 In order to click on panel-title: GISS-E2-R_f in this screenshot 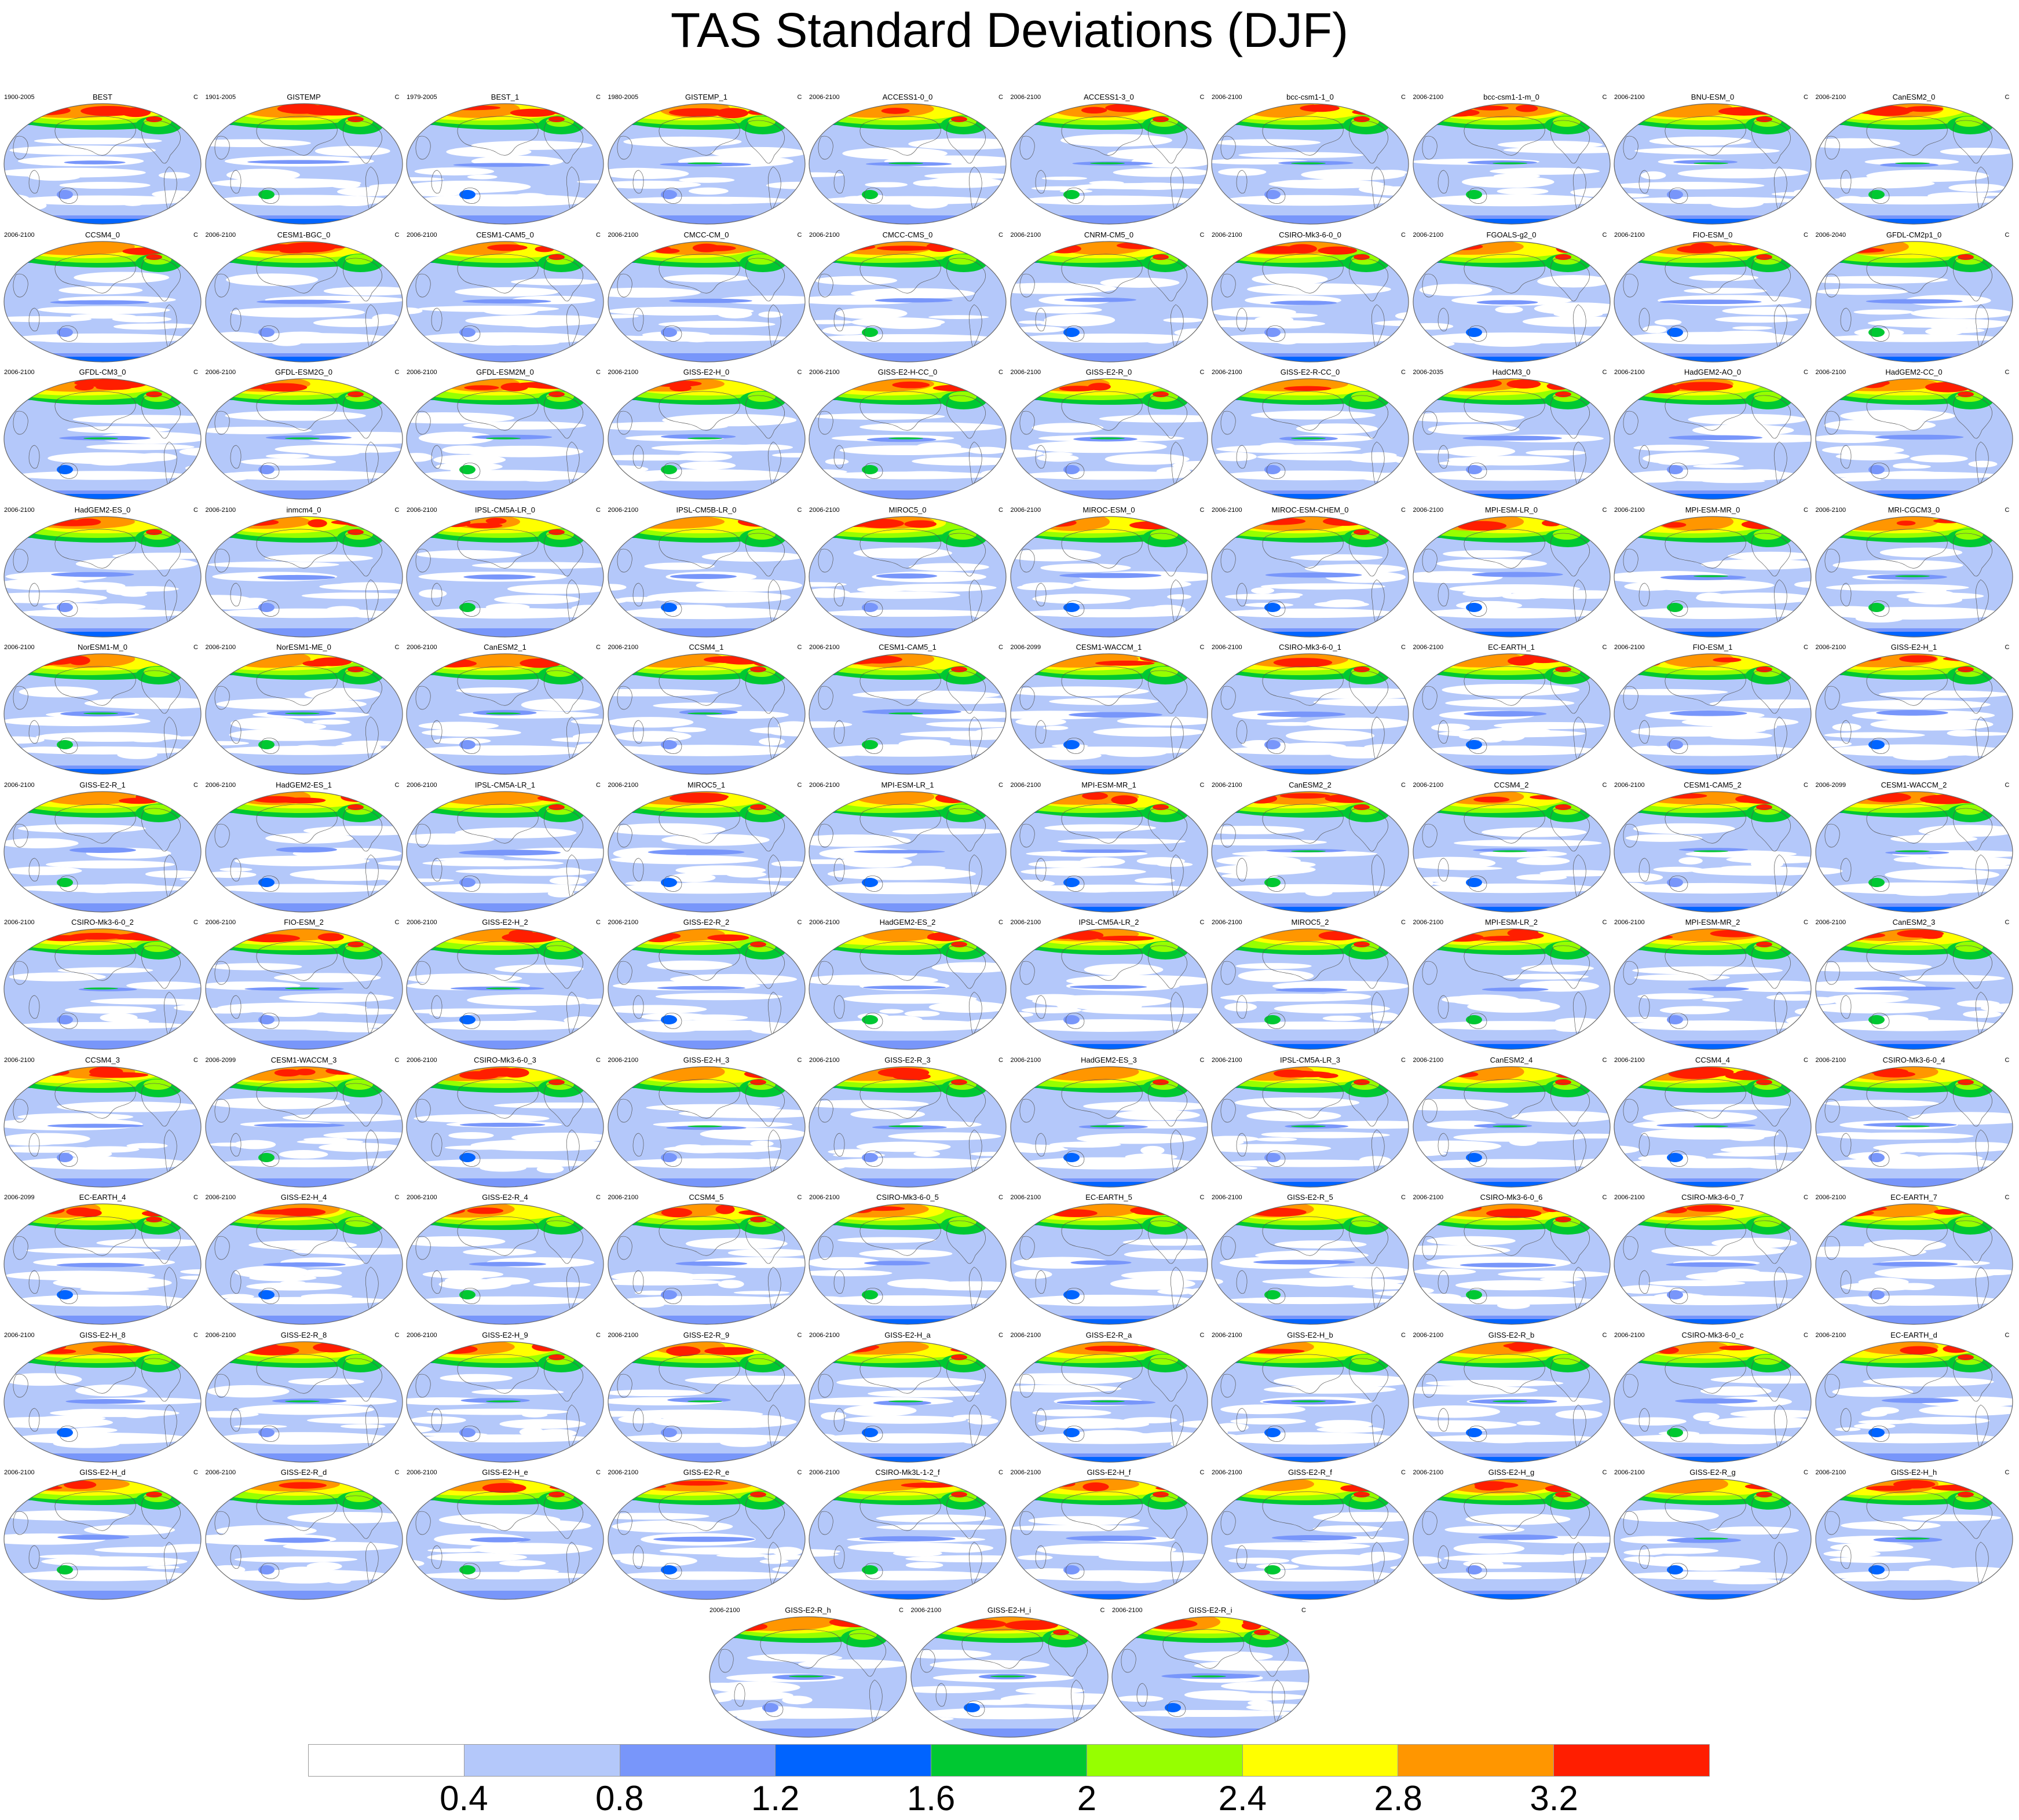, I will do `click(1310, 1473)`.